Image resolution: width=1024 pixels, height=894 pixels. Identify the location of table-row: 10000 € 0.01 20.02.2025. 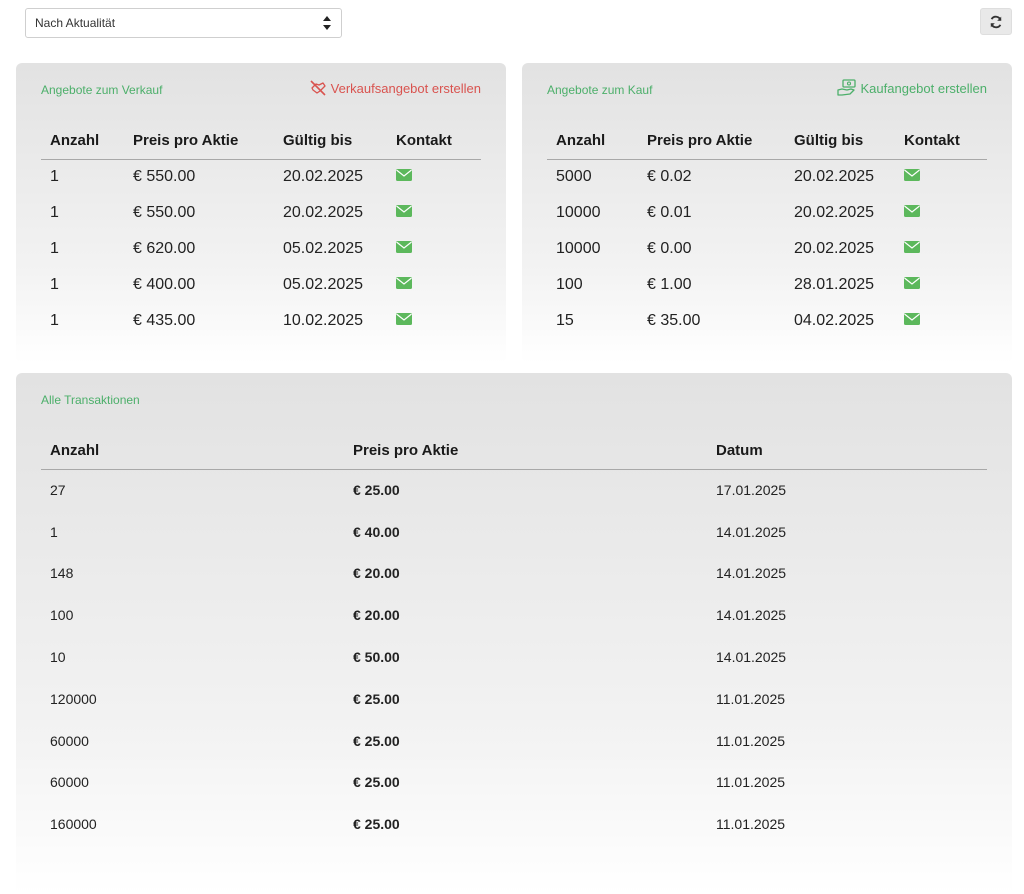
(767, 213).